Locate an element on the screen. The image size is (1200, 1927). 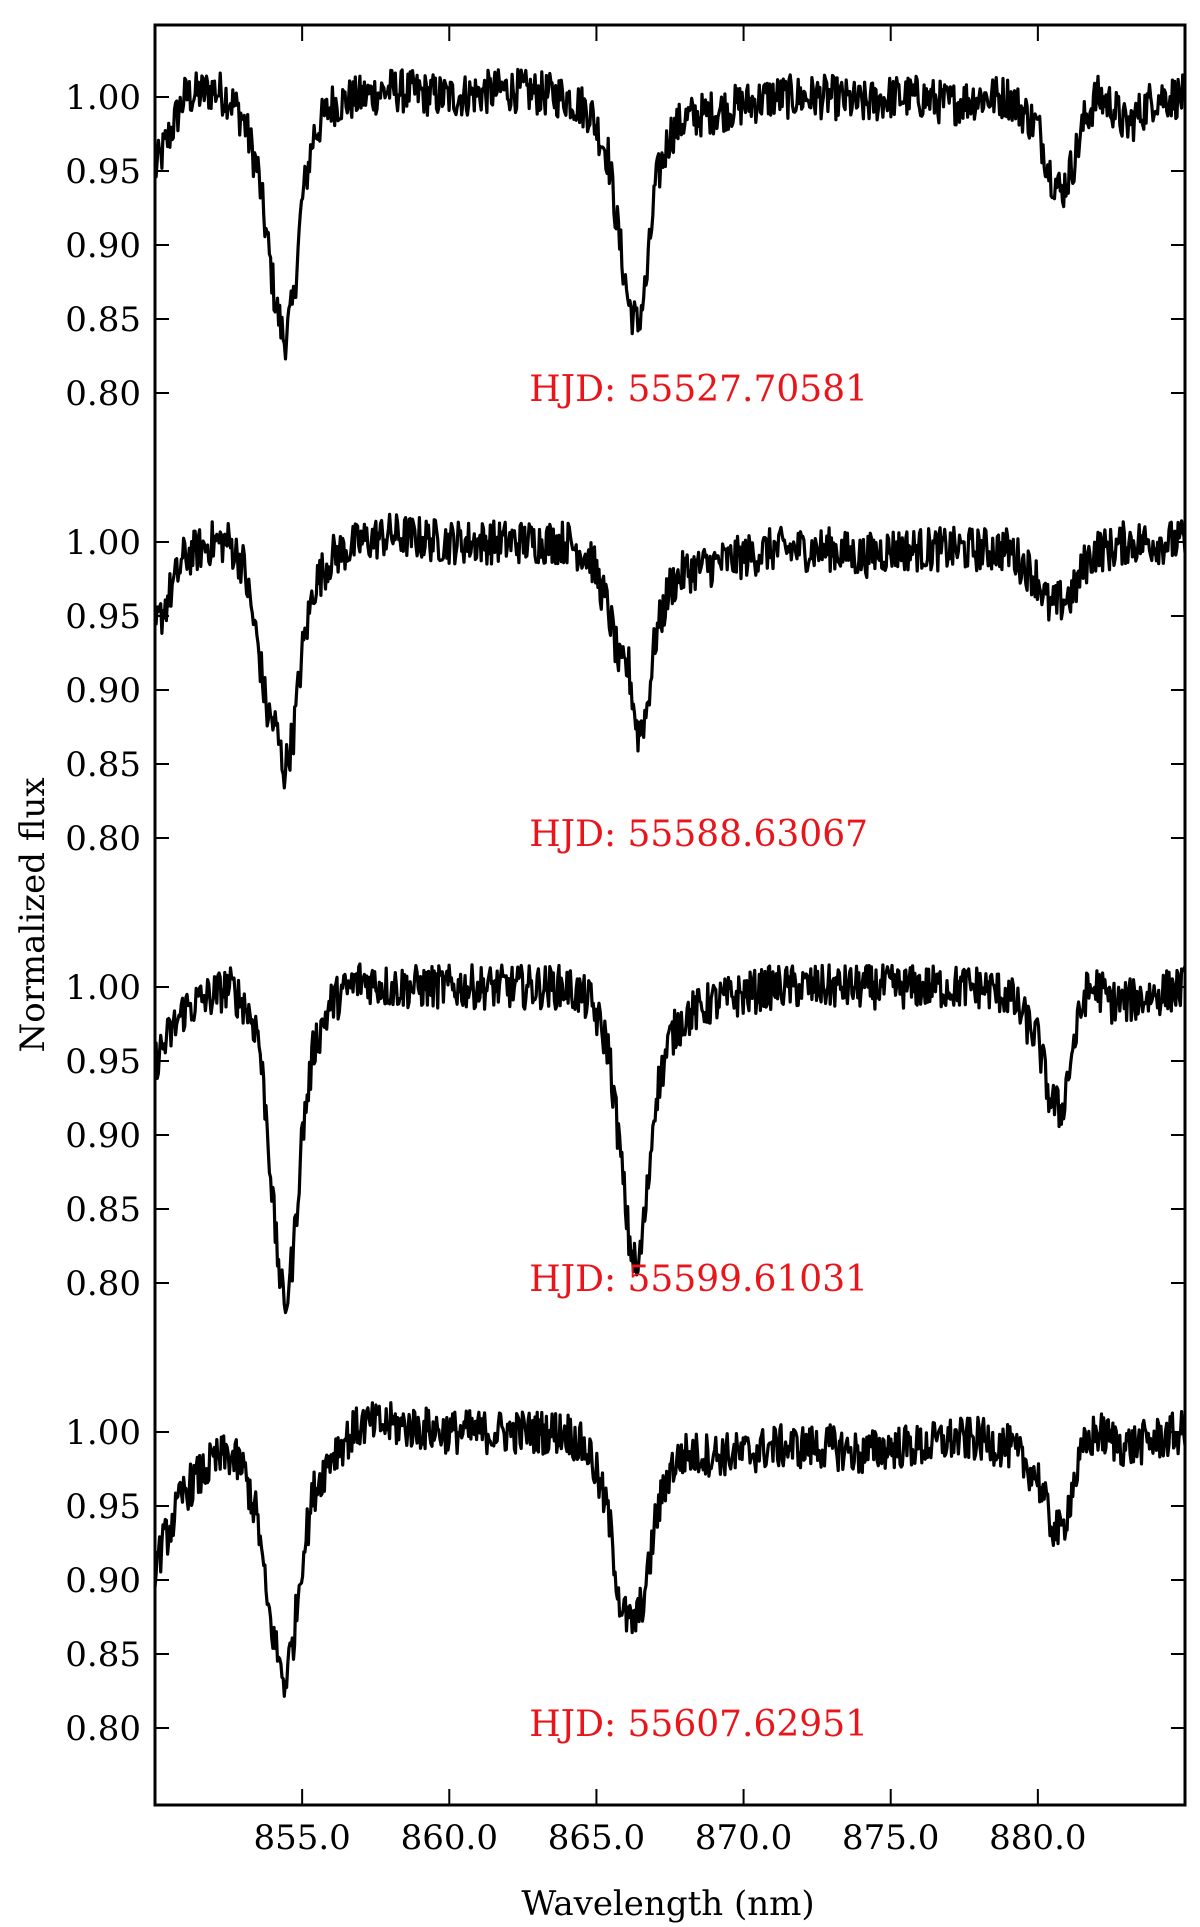
x-tick-label: 865.0 is located at coordinates (596, 1838).